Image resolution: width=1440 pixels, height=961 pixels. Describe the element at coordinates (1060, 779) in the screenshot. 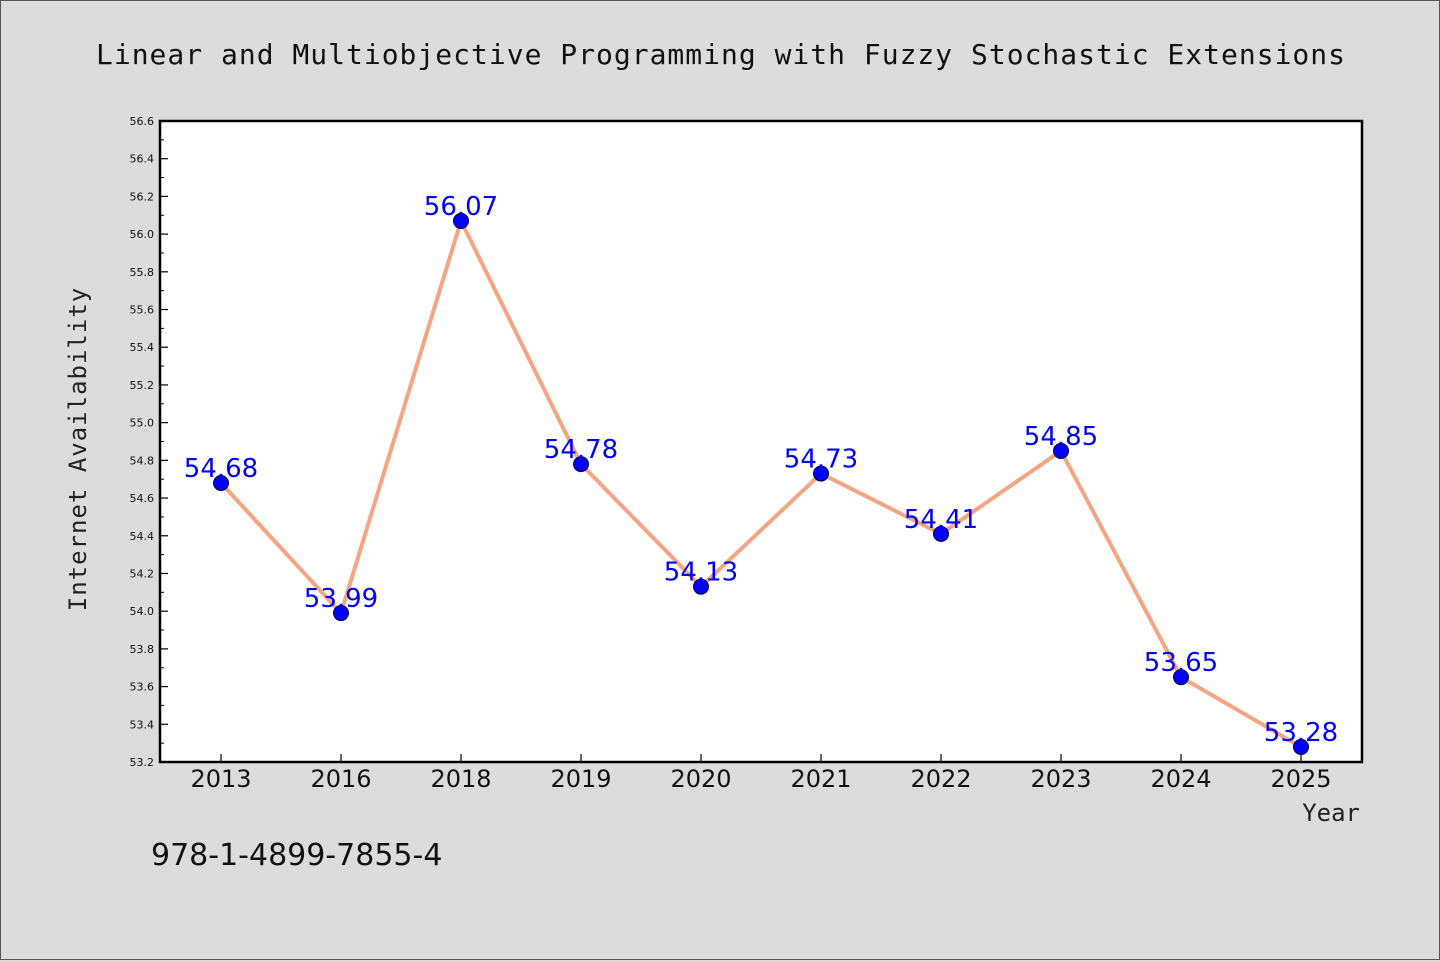

I see `x-tick-label: 2023` at that location.